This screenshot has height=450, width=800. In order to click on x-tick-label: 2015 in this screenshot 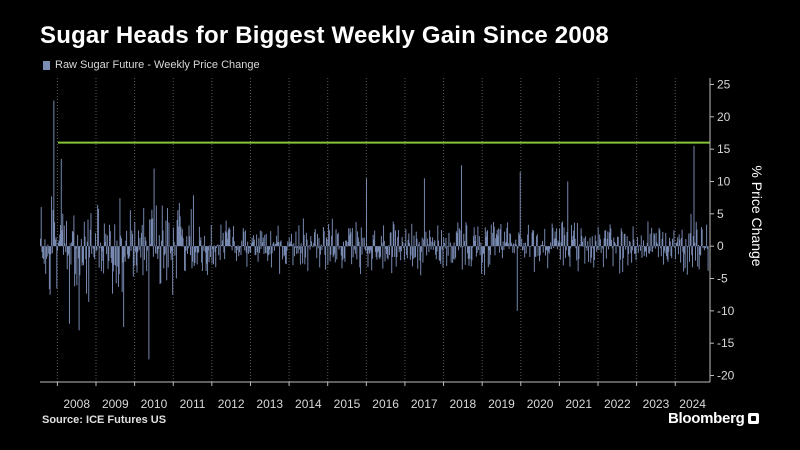, I will do `click(347, 404)`.